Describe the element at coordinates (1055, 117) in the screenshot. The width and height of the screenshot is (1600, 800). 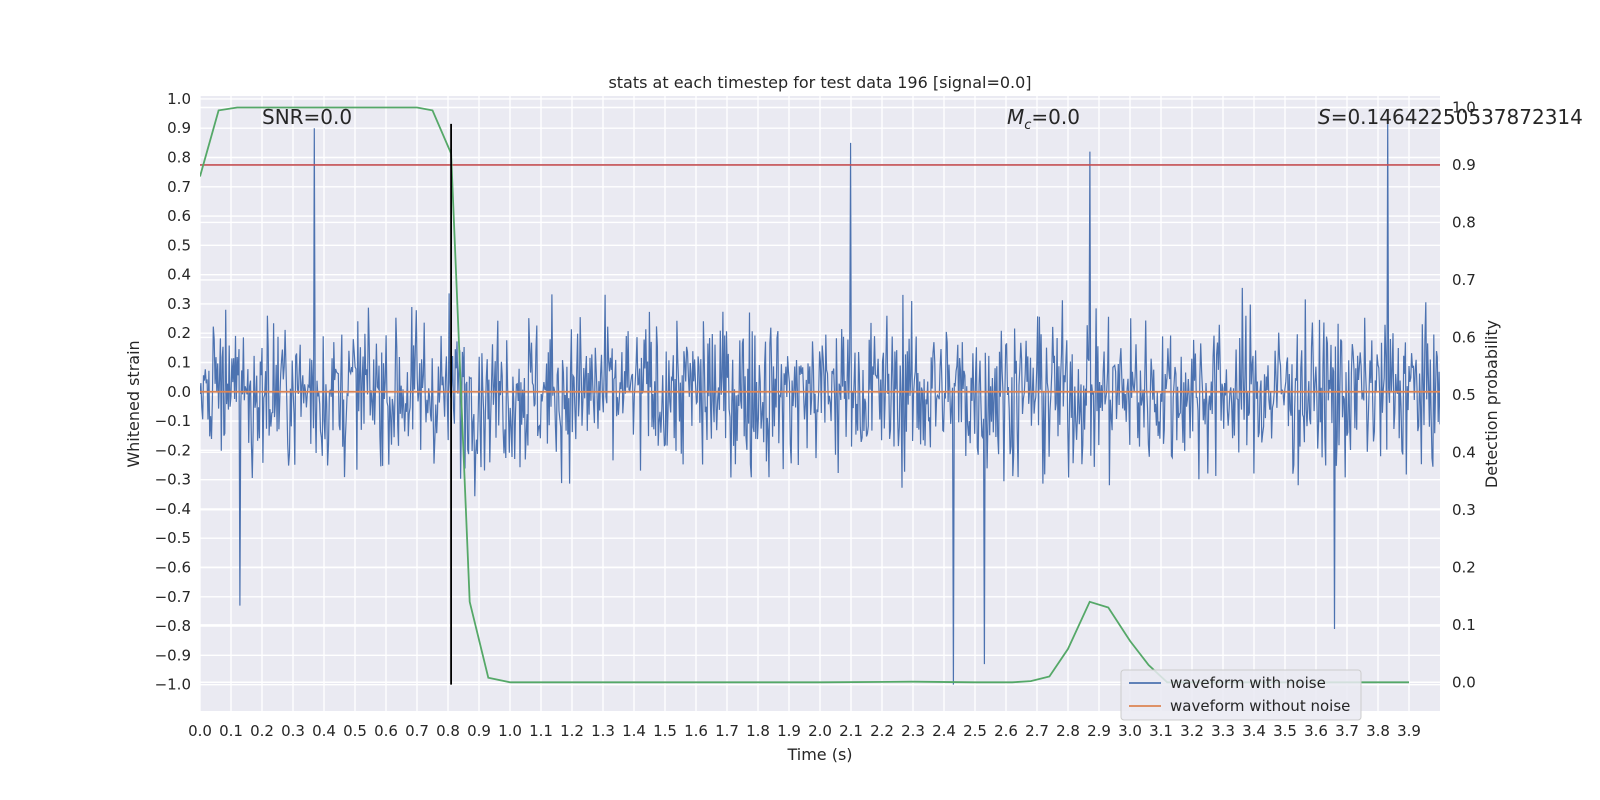
I see `mc-value: =0.0` at that location.